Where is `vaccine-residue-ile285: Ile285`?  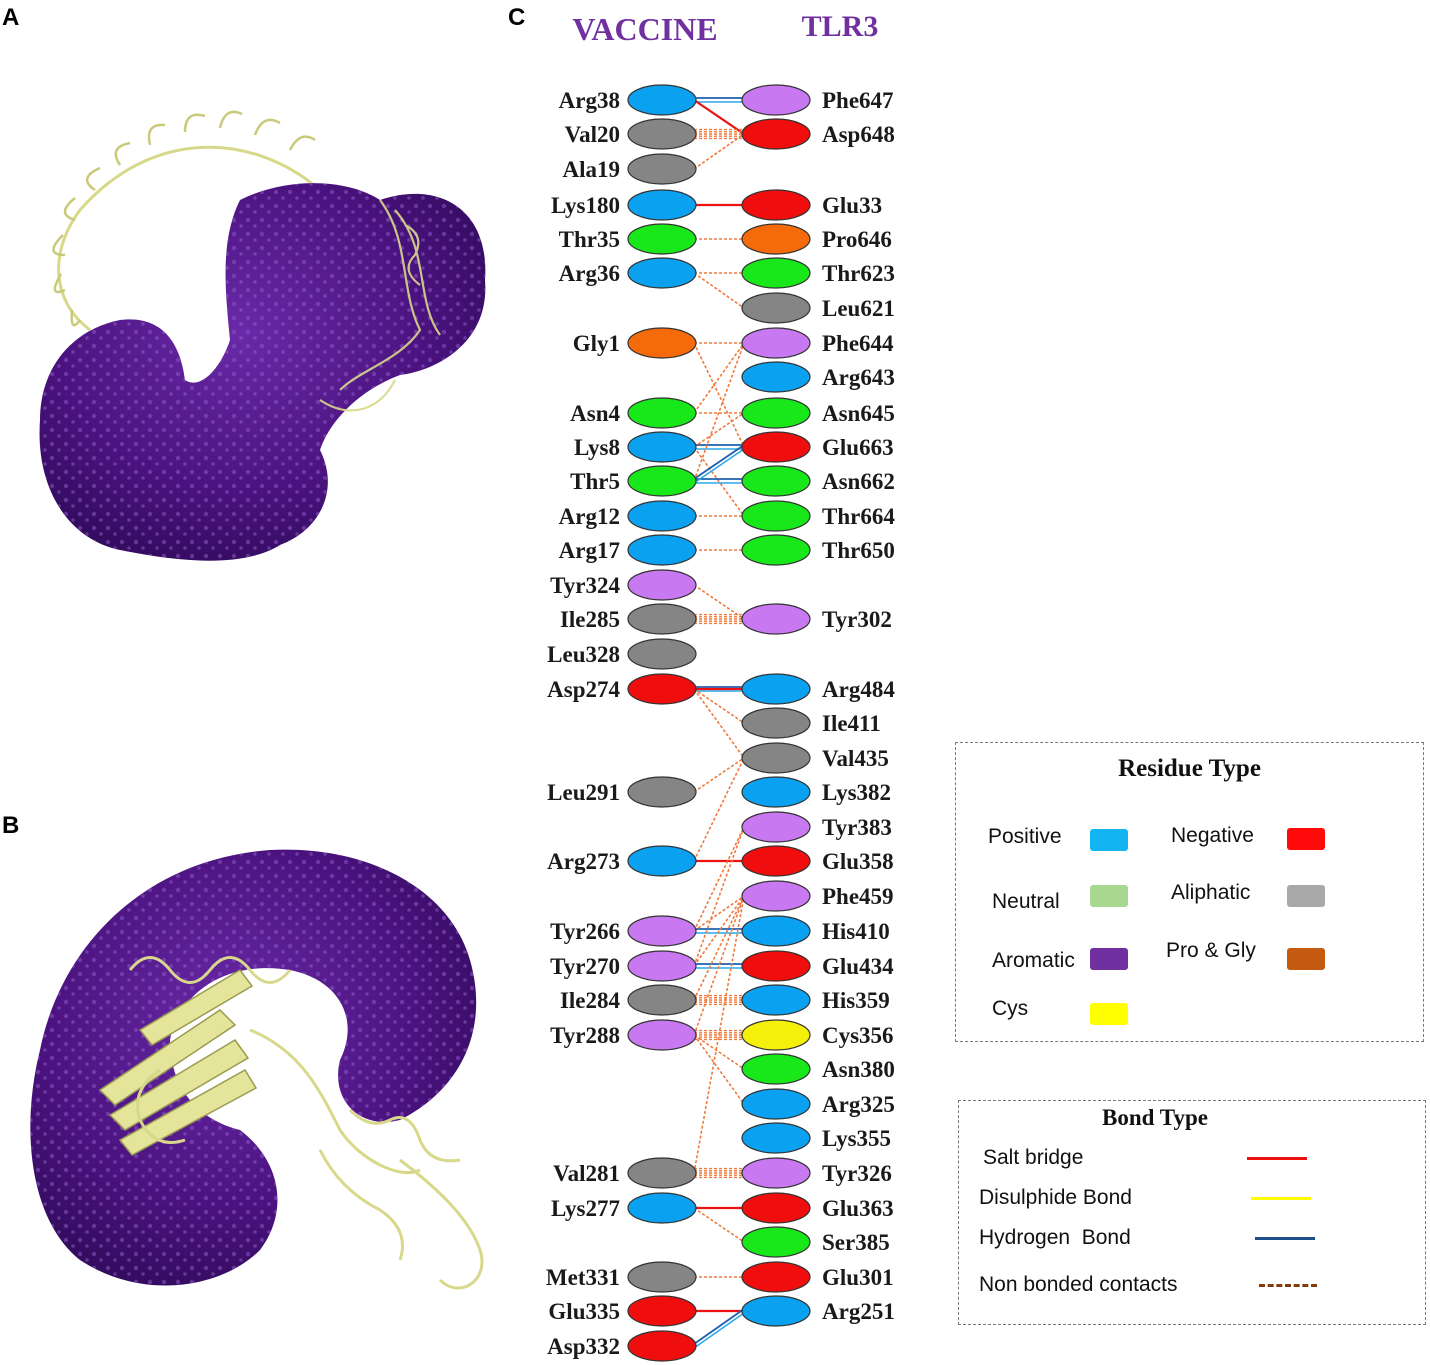
vaccine-residue-ile285: Ile285 is located at coordinates (628, 619).